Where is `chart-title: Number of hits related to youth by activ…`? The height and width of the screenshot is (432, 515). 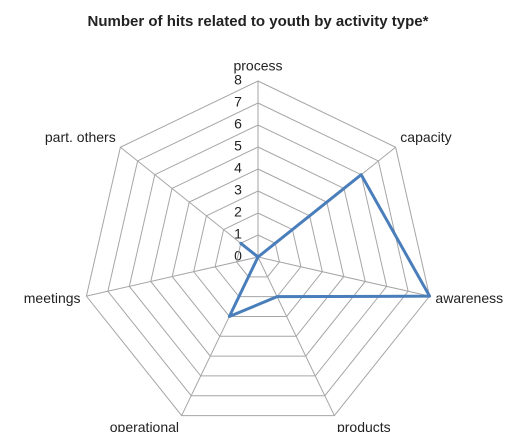 chart-title: Number of hits related to youth by activ… is located at coordinates (258, 21).